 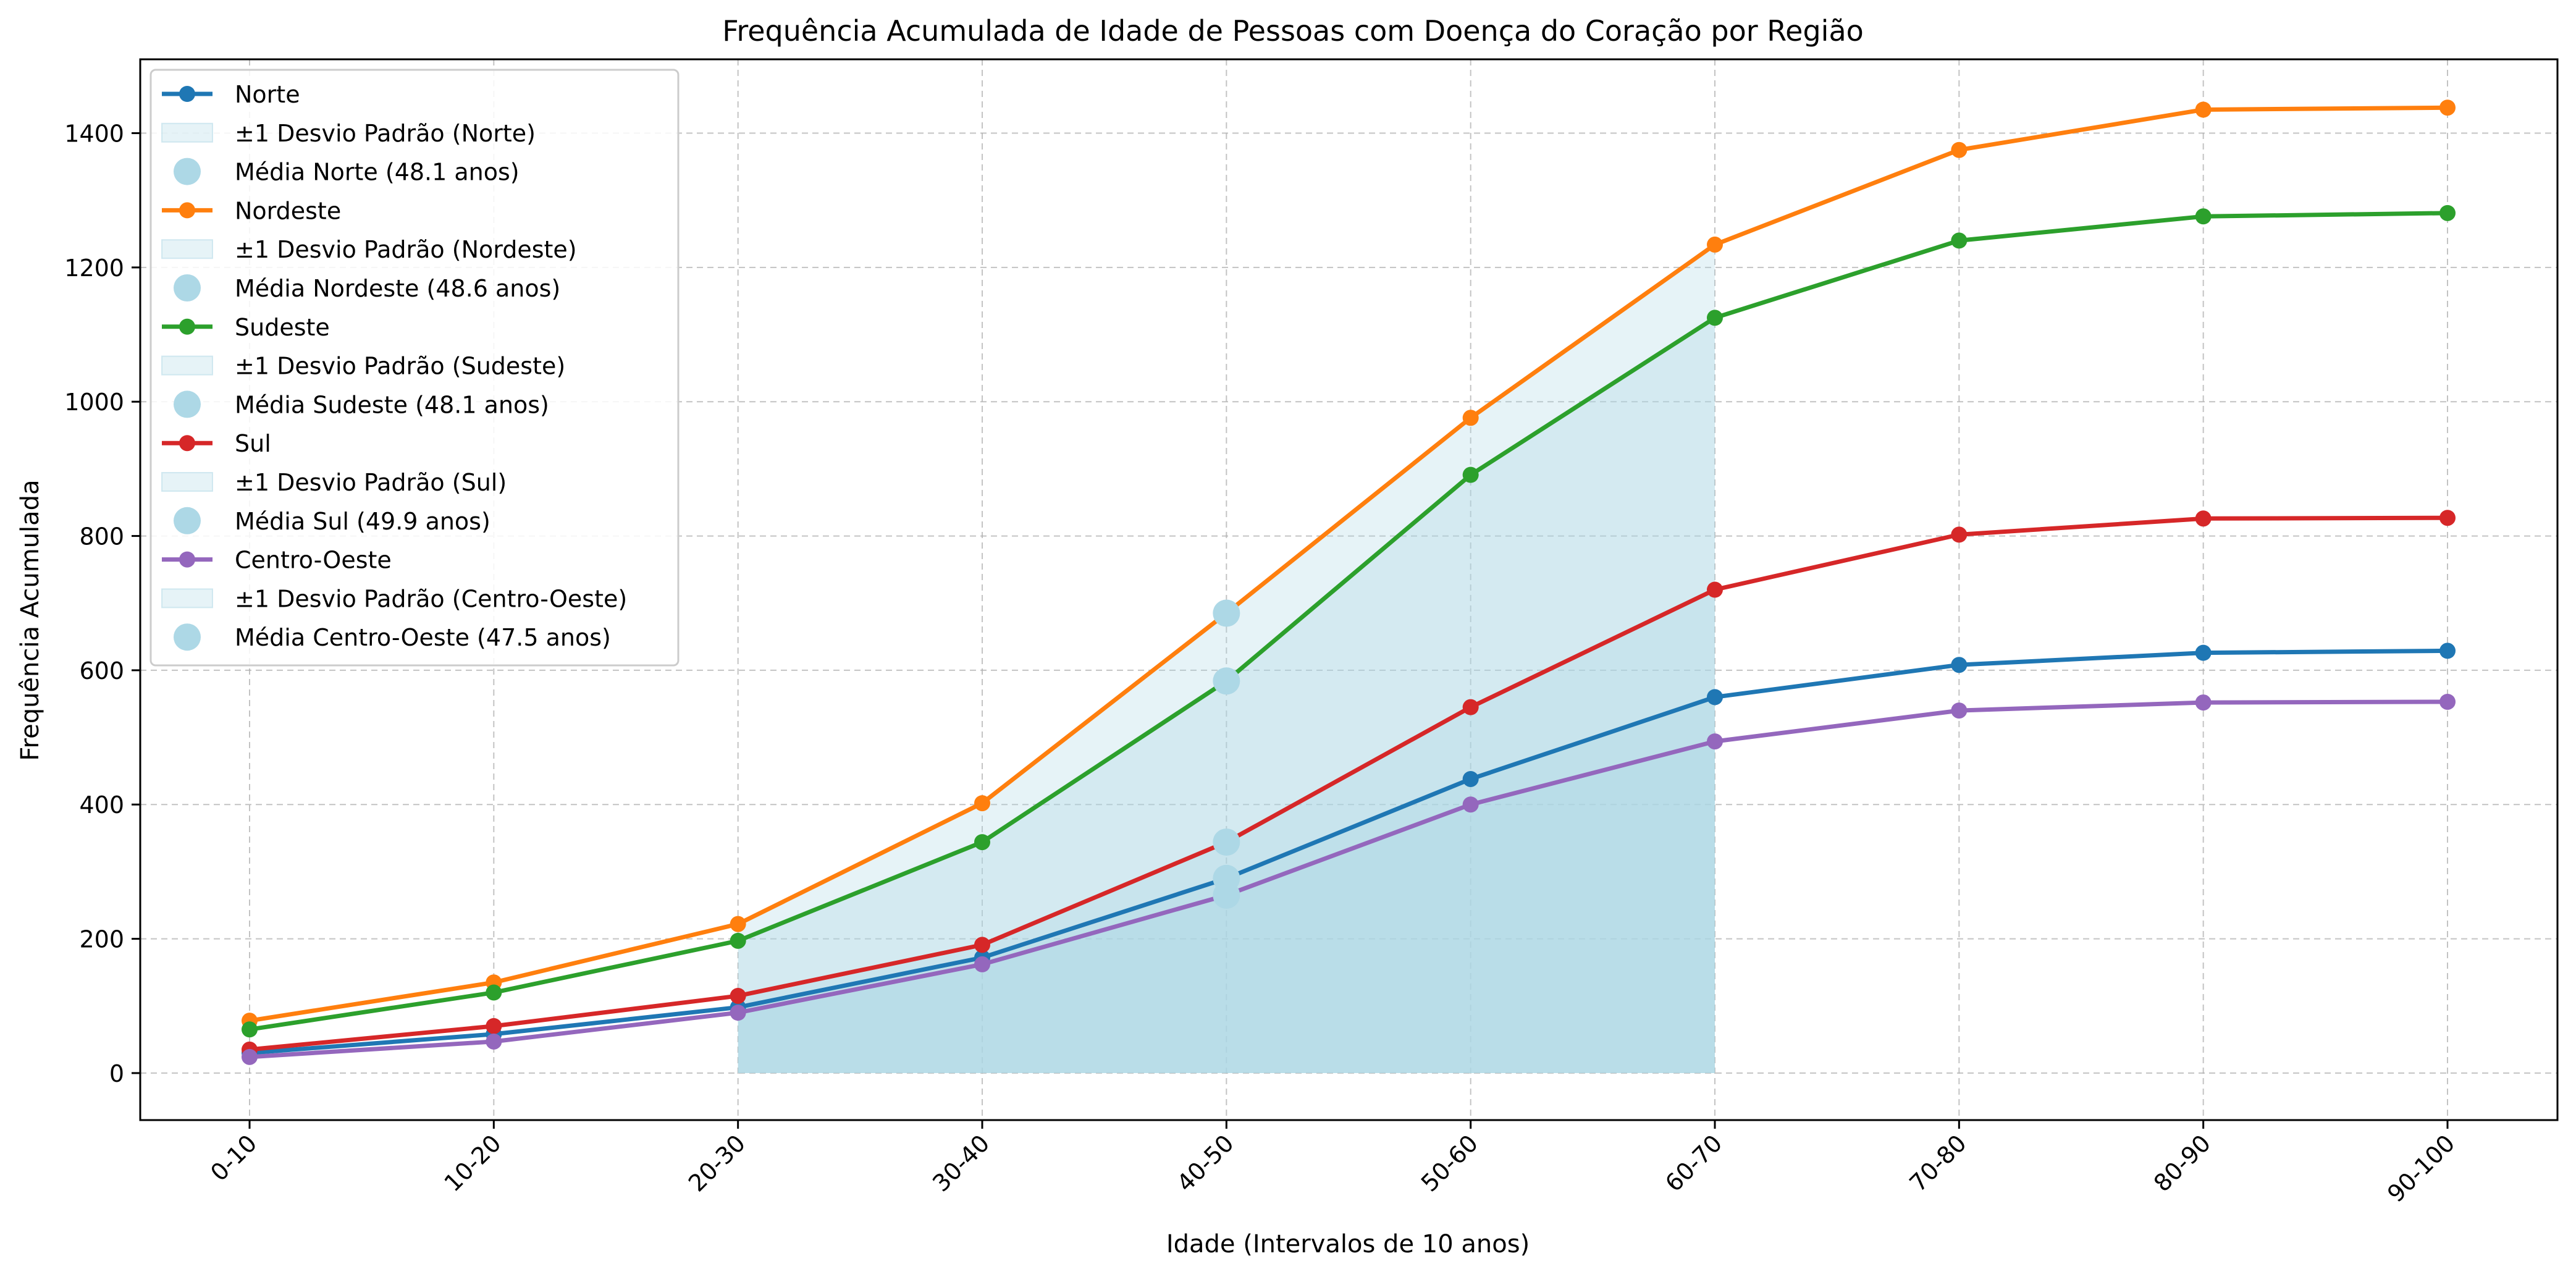 I want to click on y-tick-label: 800, so click(x=101, y=536).